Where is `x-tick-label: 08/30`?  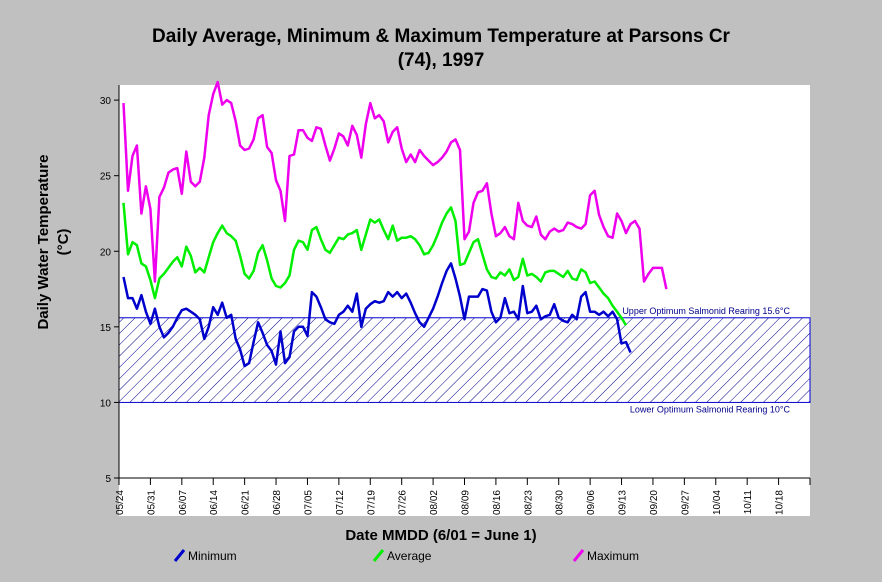 x-tick-label: 08/30 is located at coordinates (560, 502).